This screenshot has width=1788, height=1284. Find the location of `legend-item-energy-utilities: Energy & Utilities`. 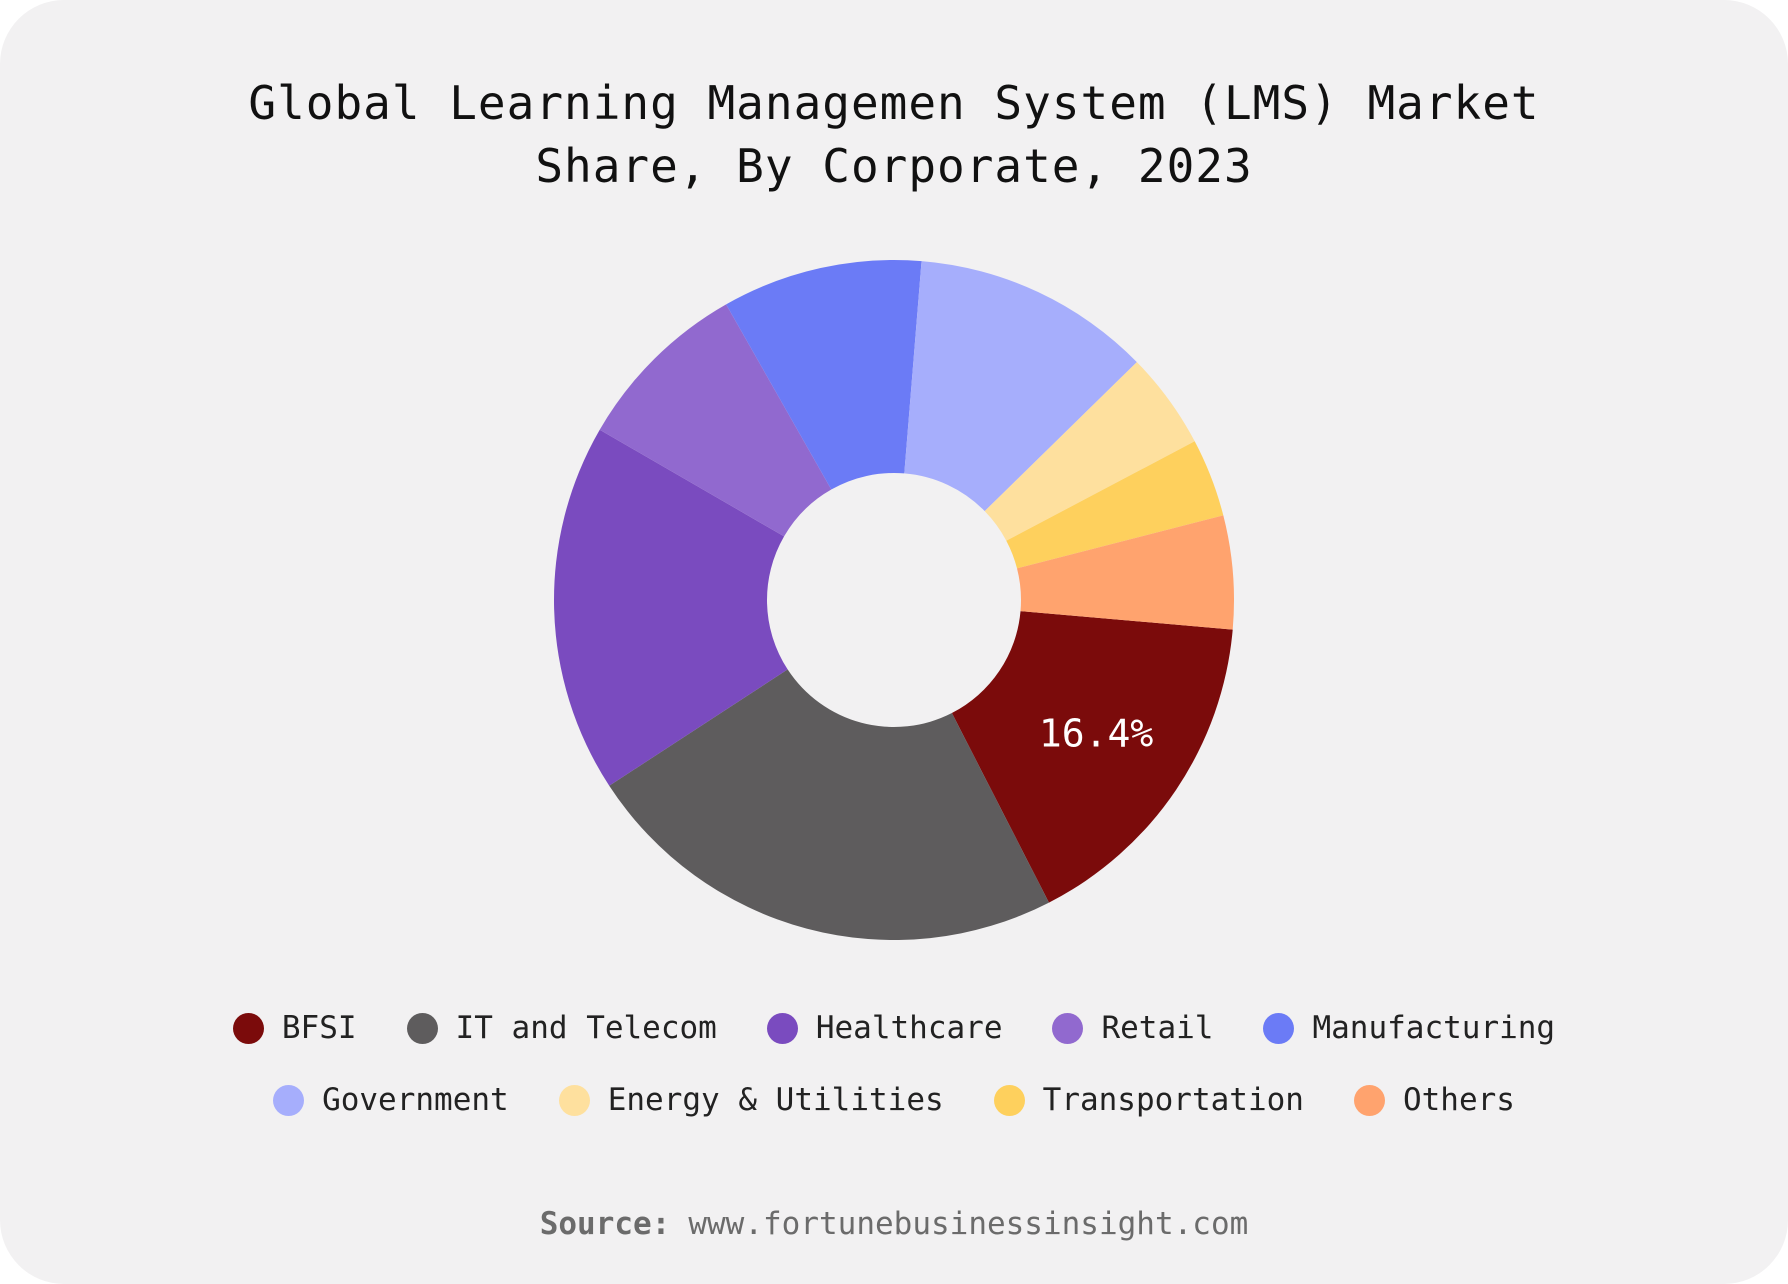

legend-item-energy-utilities: Energy & Utilities is located at coordinates (751, 1100).